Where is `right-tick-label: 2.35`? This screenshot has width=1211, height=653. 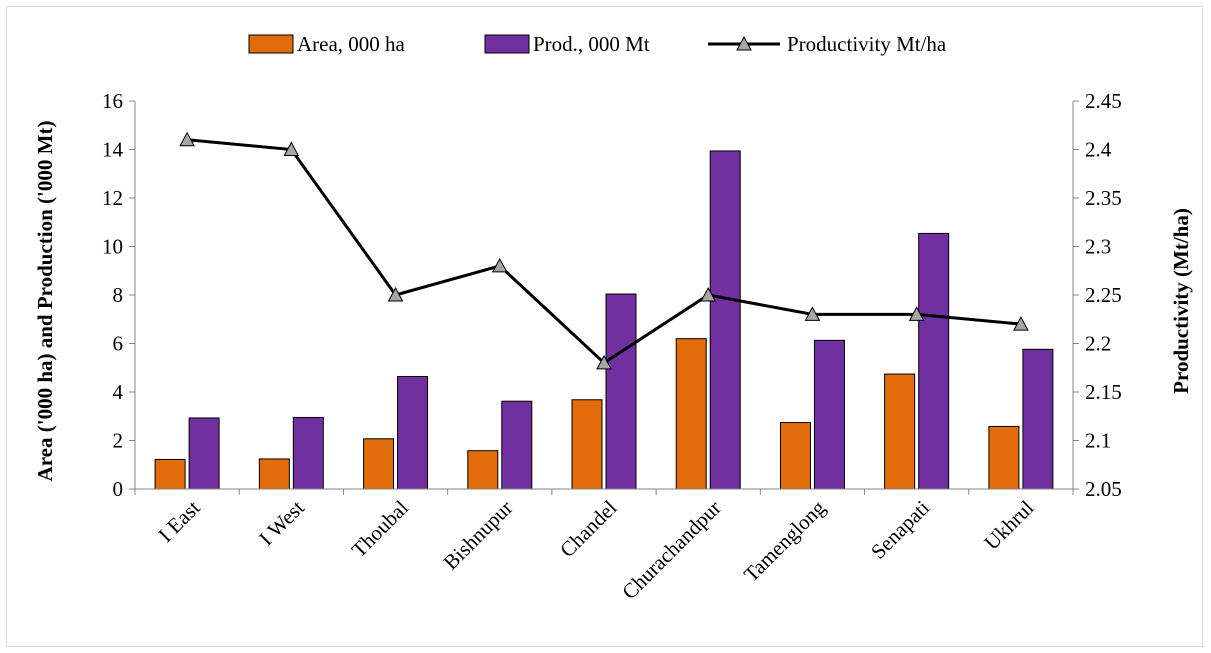 right-tick-label: 2.35 is located at coordinates (1103, 198).